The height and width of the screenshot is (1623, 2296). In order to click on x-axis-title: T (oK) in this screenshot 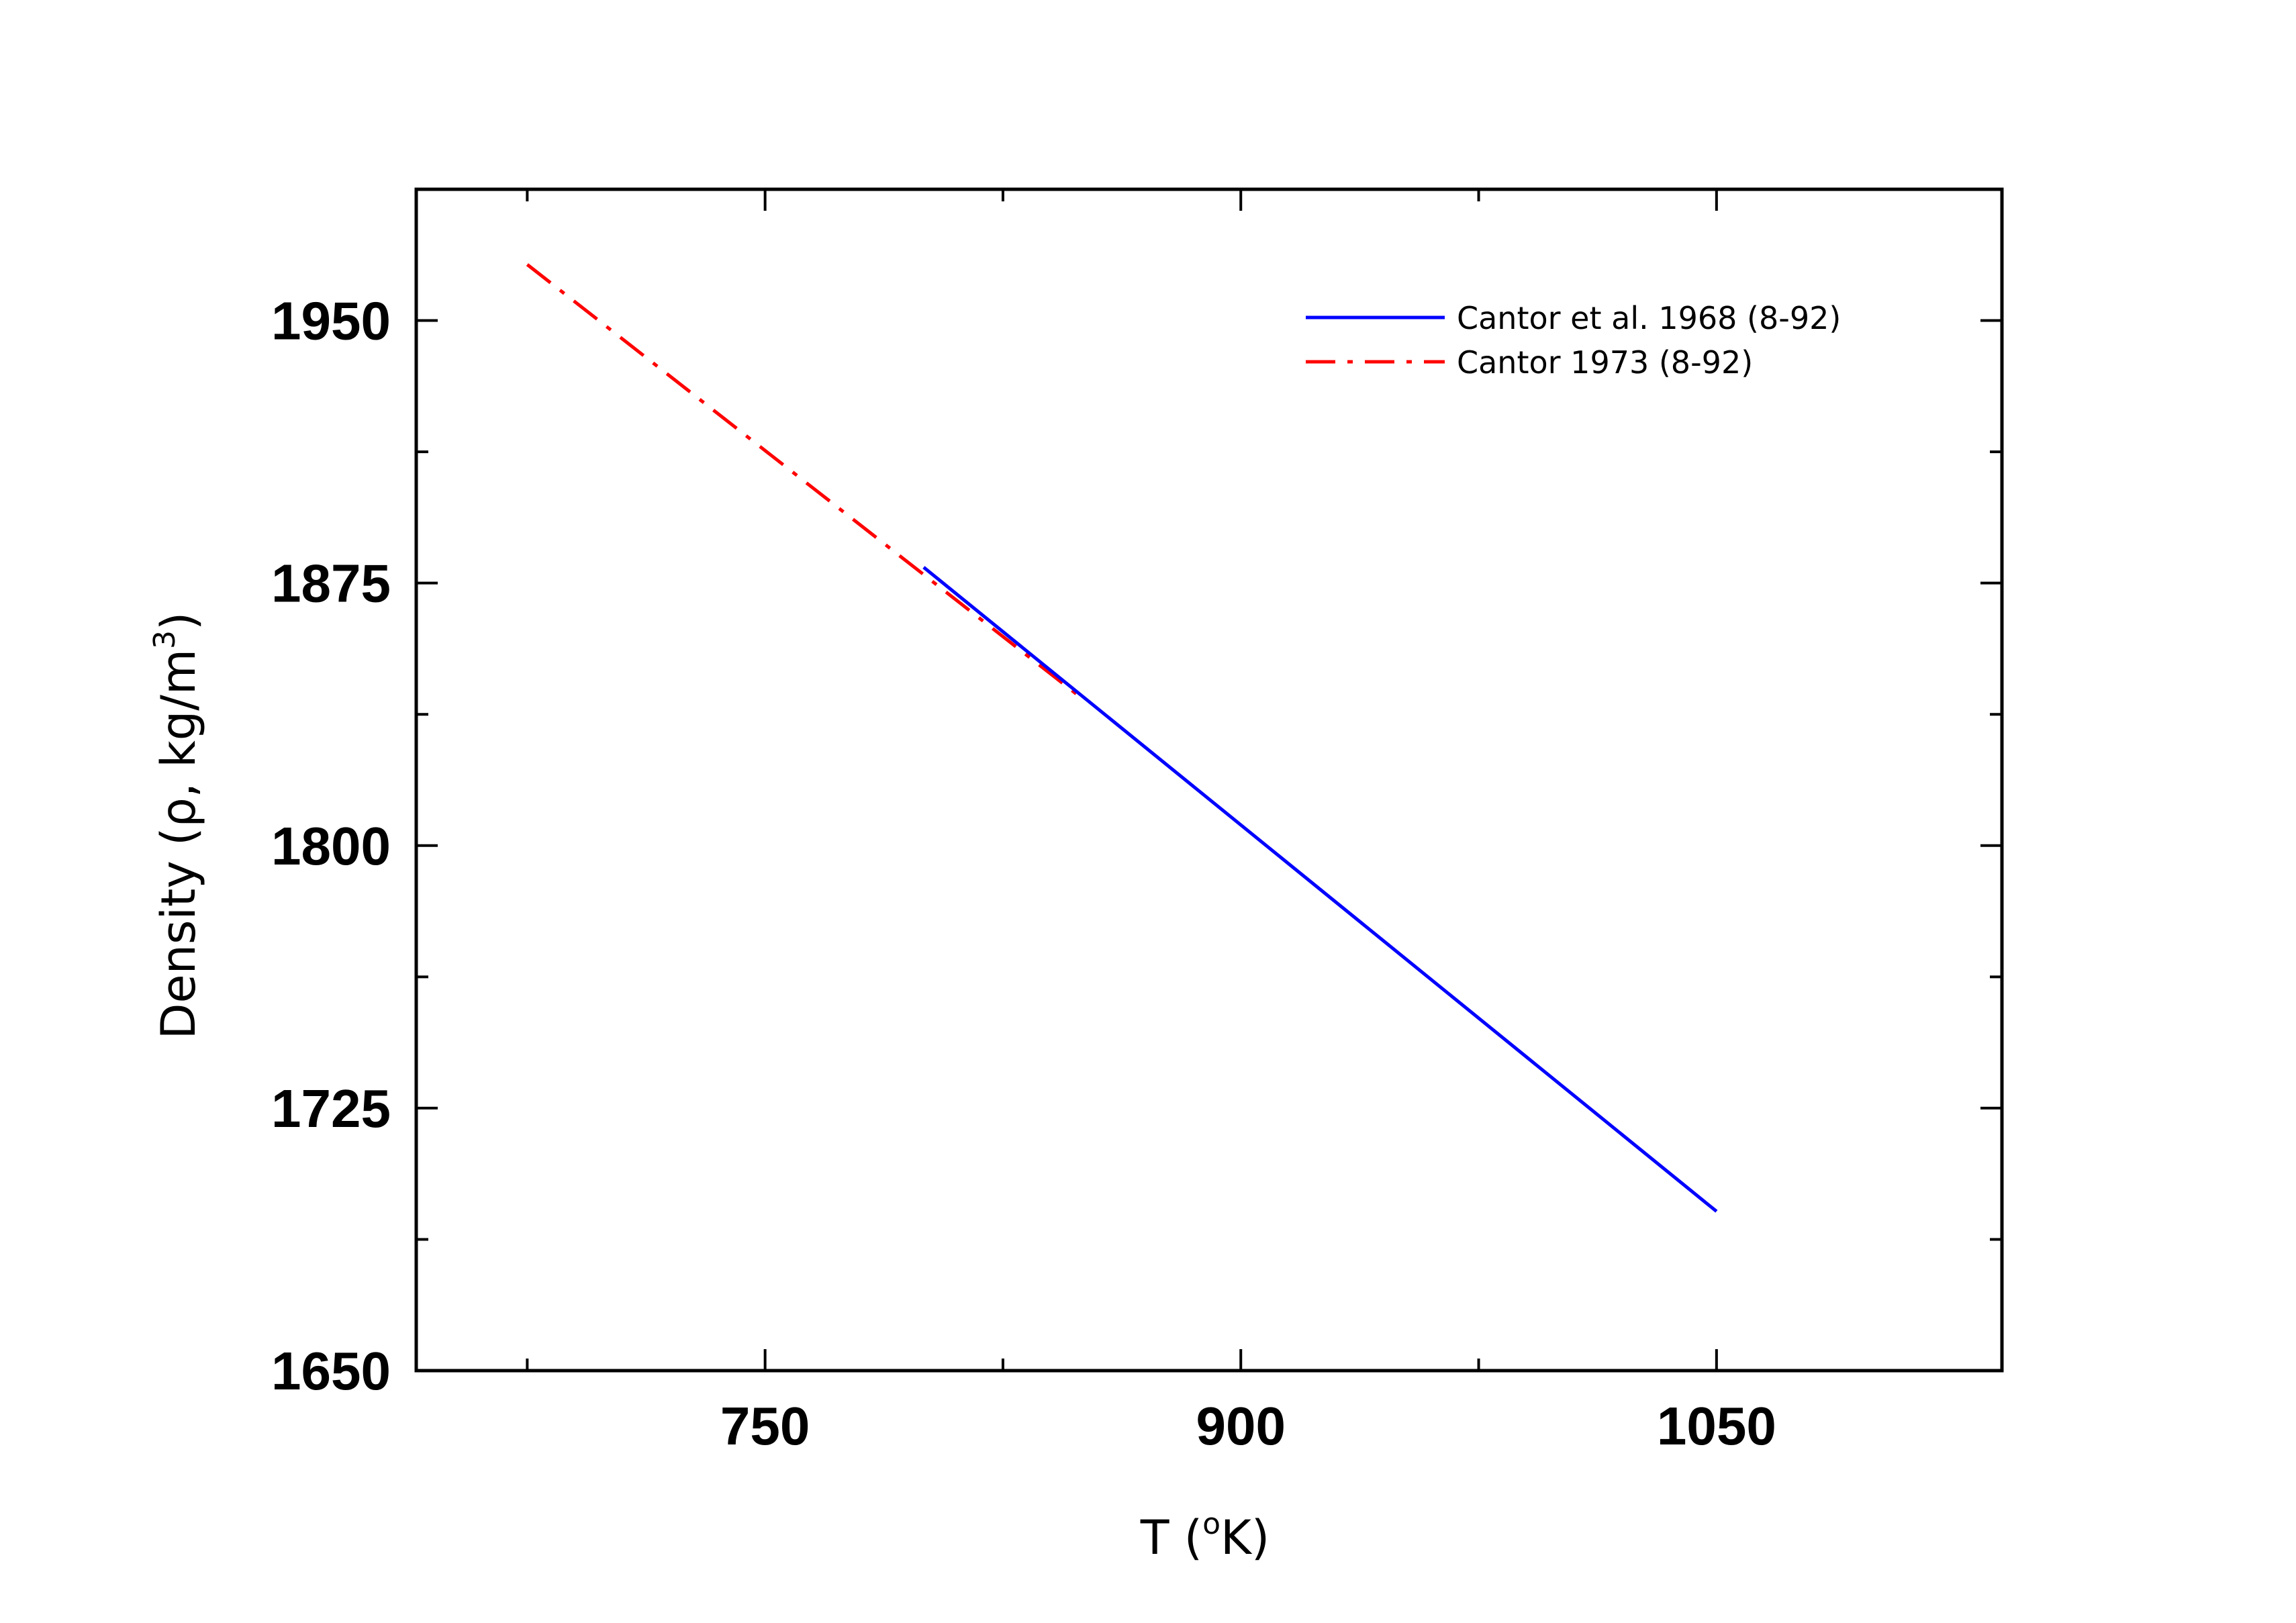, I will do `click(1205, 1536)`.